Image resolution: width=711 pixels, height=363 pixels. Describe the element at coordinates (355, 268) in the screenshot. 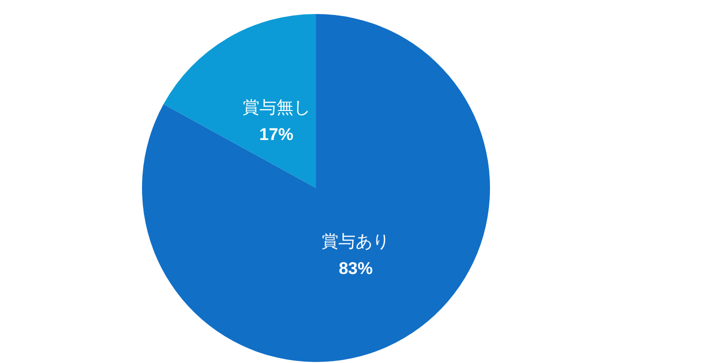

I see `data-label: 83%` at that location.